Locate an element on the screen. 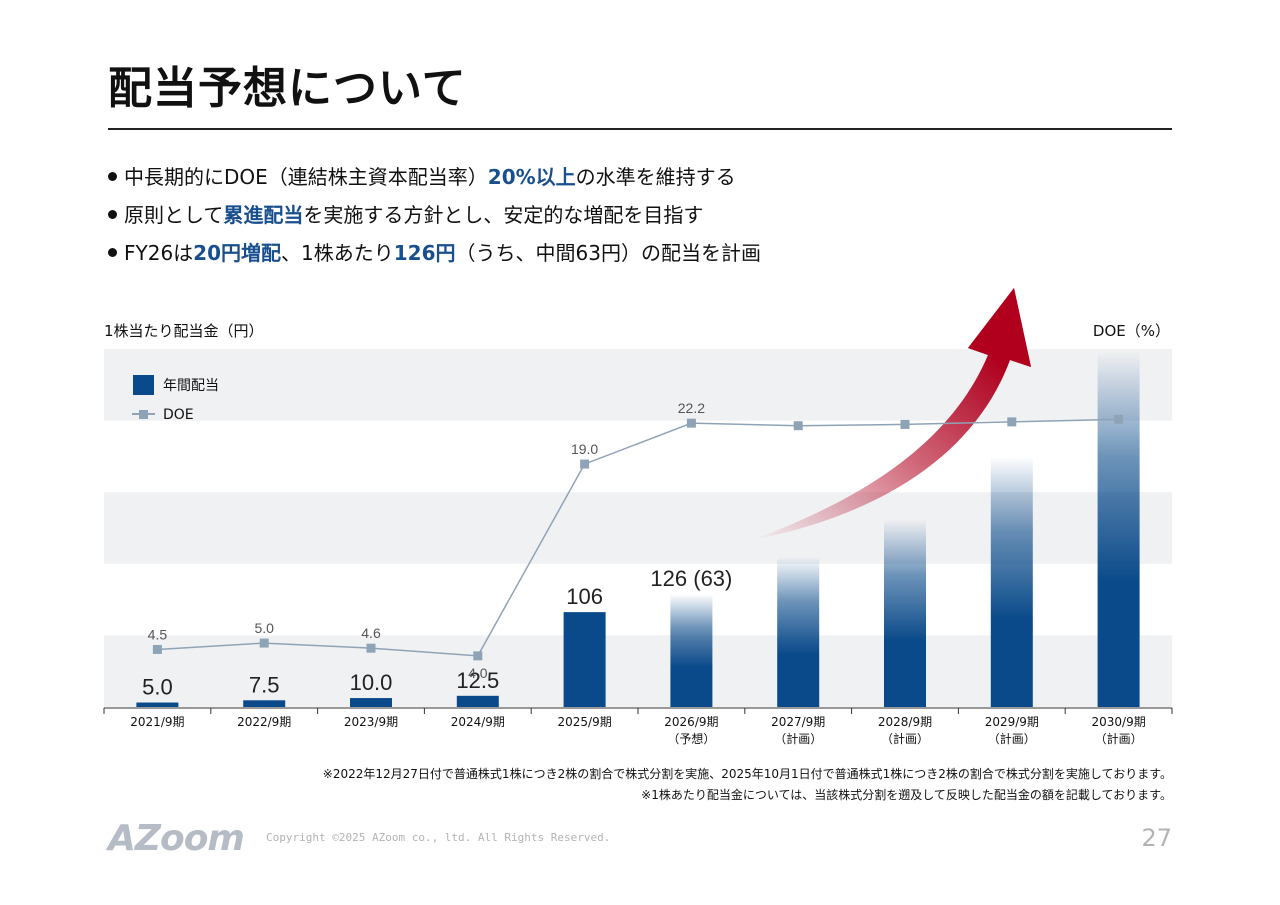  x-tick-label: 2030/9期 is located at coordinates (1118, 722).